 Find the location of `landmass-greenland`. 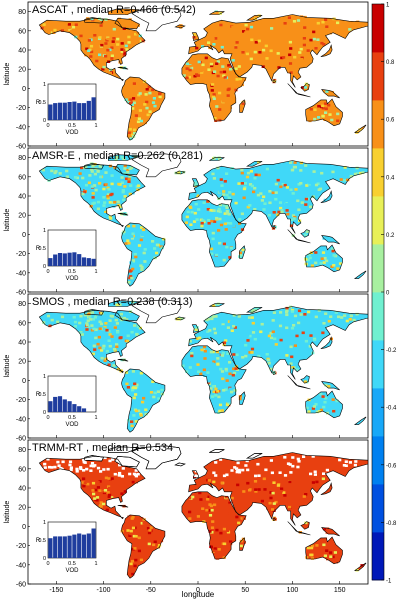

landmass-greenland is located at coordinates (156, 165).